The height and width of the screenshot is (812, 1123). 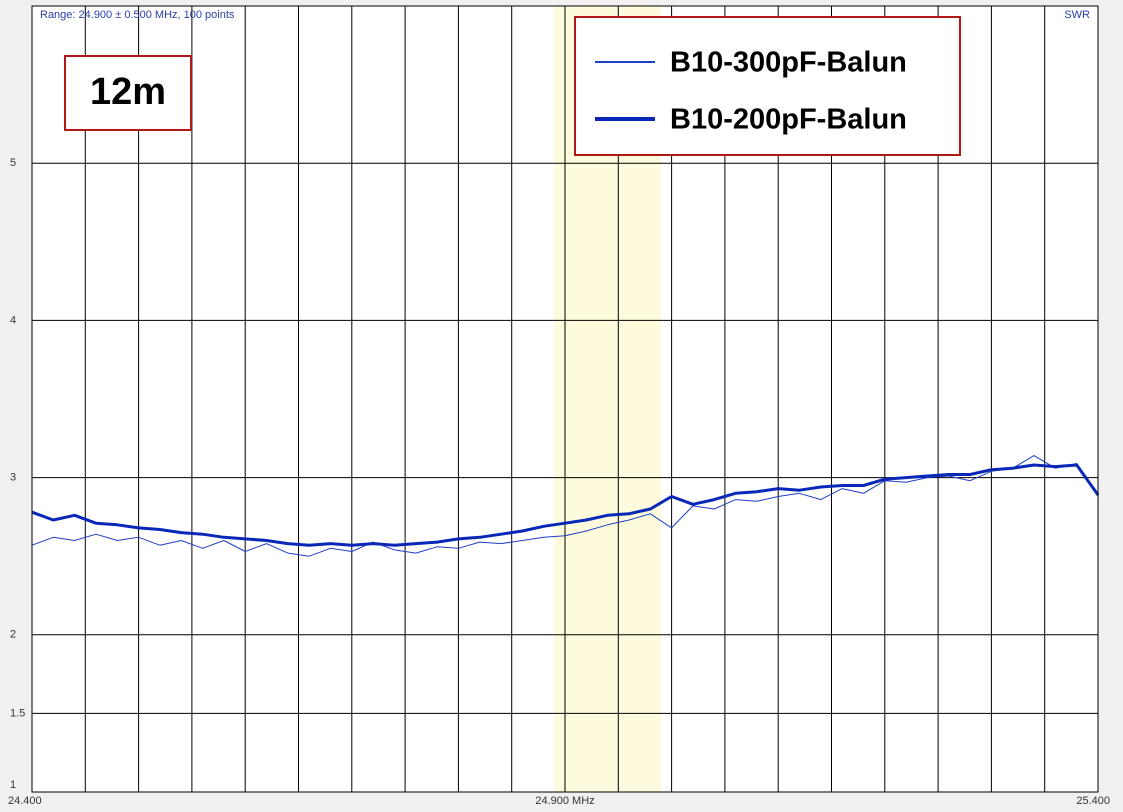 I want to click on y-tick-label: 5, so click(x=13, y=163).